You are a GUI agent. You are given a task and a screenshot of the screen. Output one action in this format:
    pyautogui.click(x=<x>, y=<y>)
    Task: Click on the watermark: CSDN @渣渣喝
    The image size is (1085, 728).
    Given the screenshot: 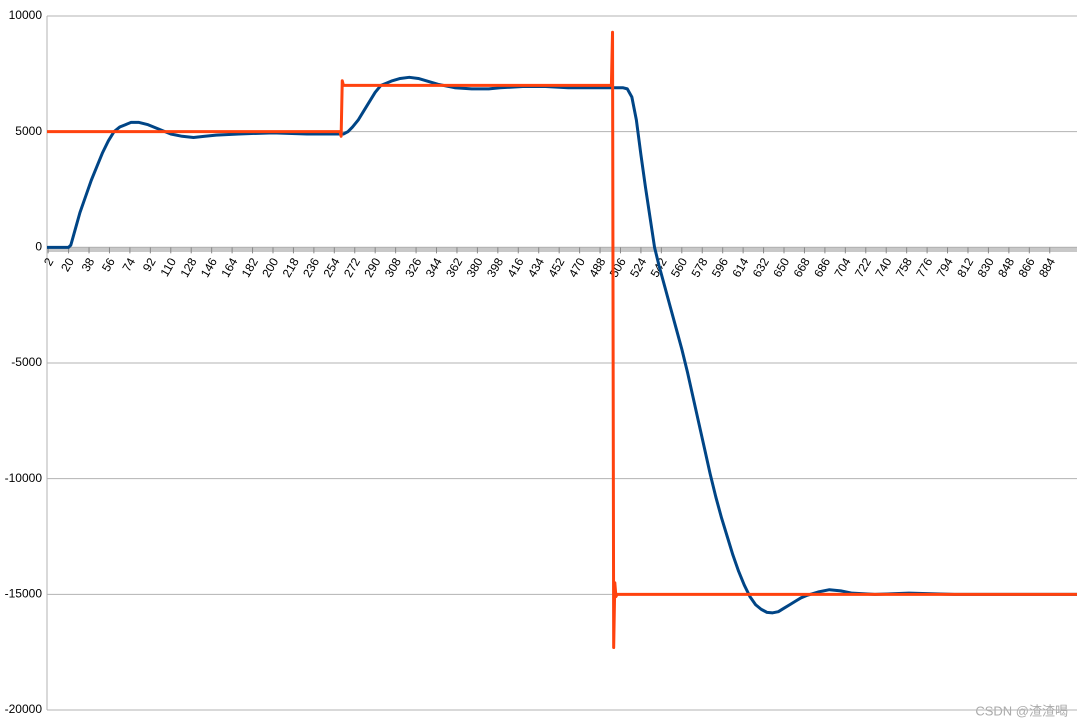 What is the action you would take?
    pyautogui.click(x=1021, y=710)
    